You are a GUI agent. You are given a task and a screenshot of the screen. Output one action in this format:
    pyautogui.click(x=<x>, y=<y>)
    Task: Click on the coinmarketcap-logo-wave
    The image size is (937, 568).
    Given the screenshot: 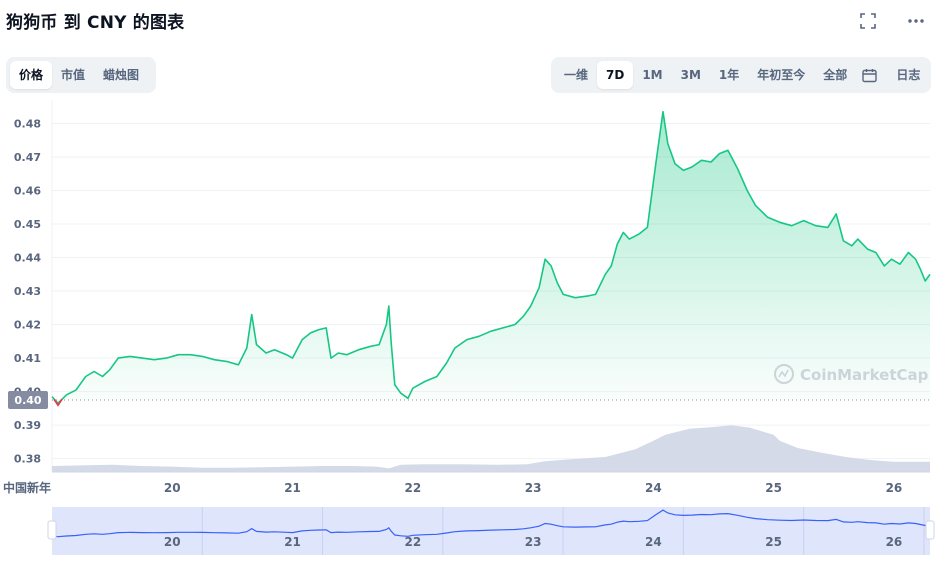 What is the action you would take?
    pyautogui.click(x=783, y=373)
    